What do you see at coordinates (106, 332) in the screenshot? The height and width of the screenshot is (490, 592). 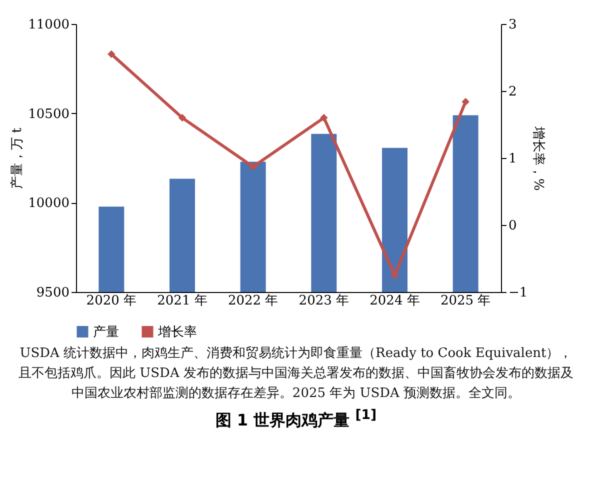 I see `legend-label: 产量` at bounding box center [106, 332].